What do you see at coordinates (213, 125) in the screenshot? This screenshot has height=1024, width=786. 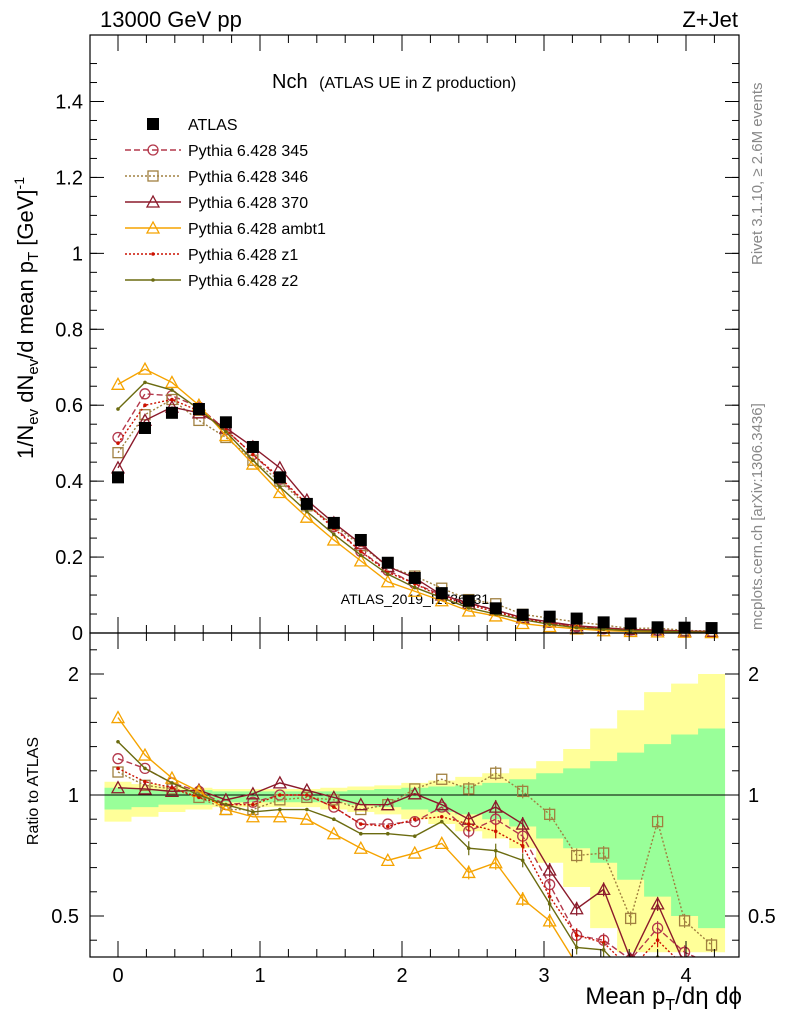 I see `legend-label: ATLAS` at bounding box center [213, 125].